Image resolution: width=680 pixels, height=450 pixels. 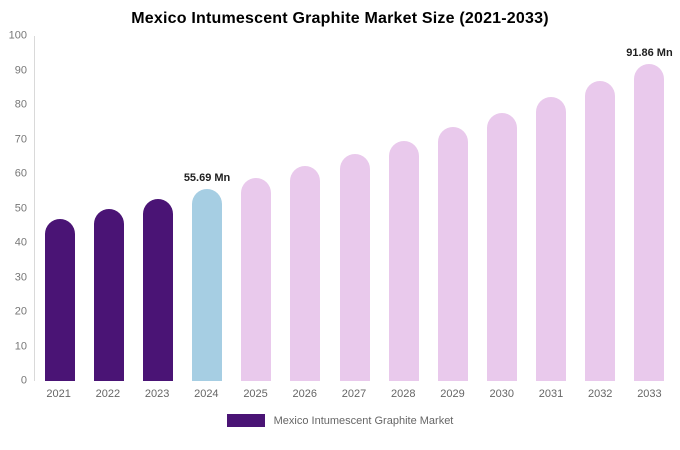 What do you see at coordinates (20, 70) in the screenshot?
I see `y-tick: 90` at bounding box center [20, 70].